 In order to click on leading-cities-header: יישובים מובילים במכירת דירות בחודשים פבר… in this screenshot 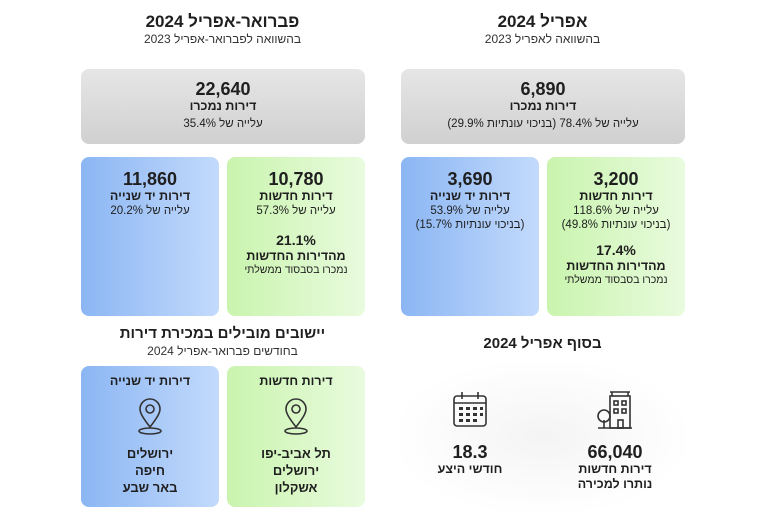, I will do `click(222, 341)`.